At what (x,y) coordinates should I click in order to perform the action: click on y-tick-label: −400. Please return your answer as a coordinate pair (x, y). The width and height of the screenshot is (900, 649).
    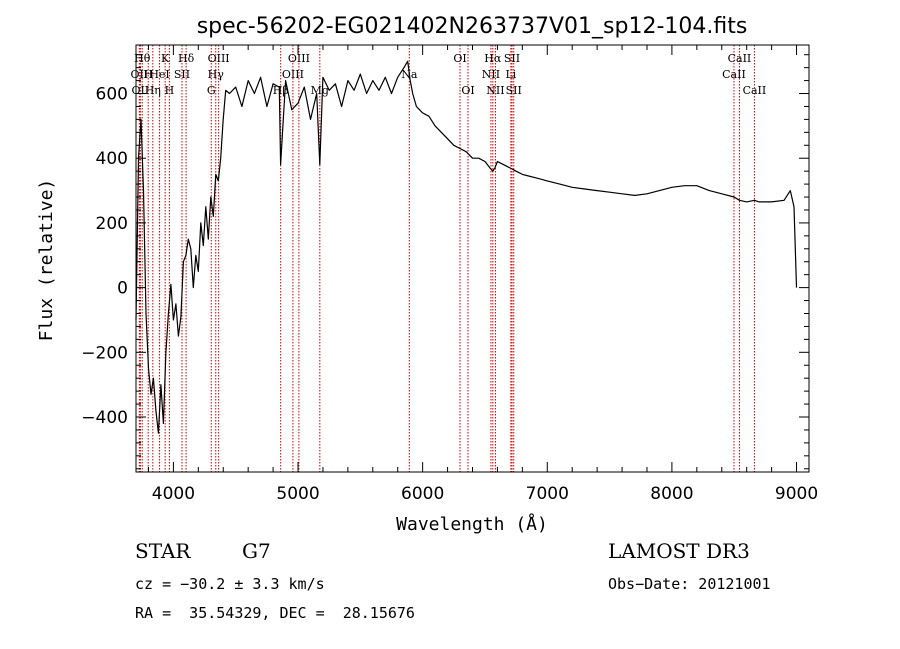
    Looking at the image, I should click on (104, 418).